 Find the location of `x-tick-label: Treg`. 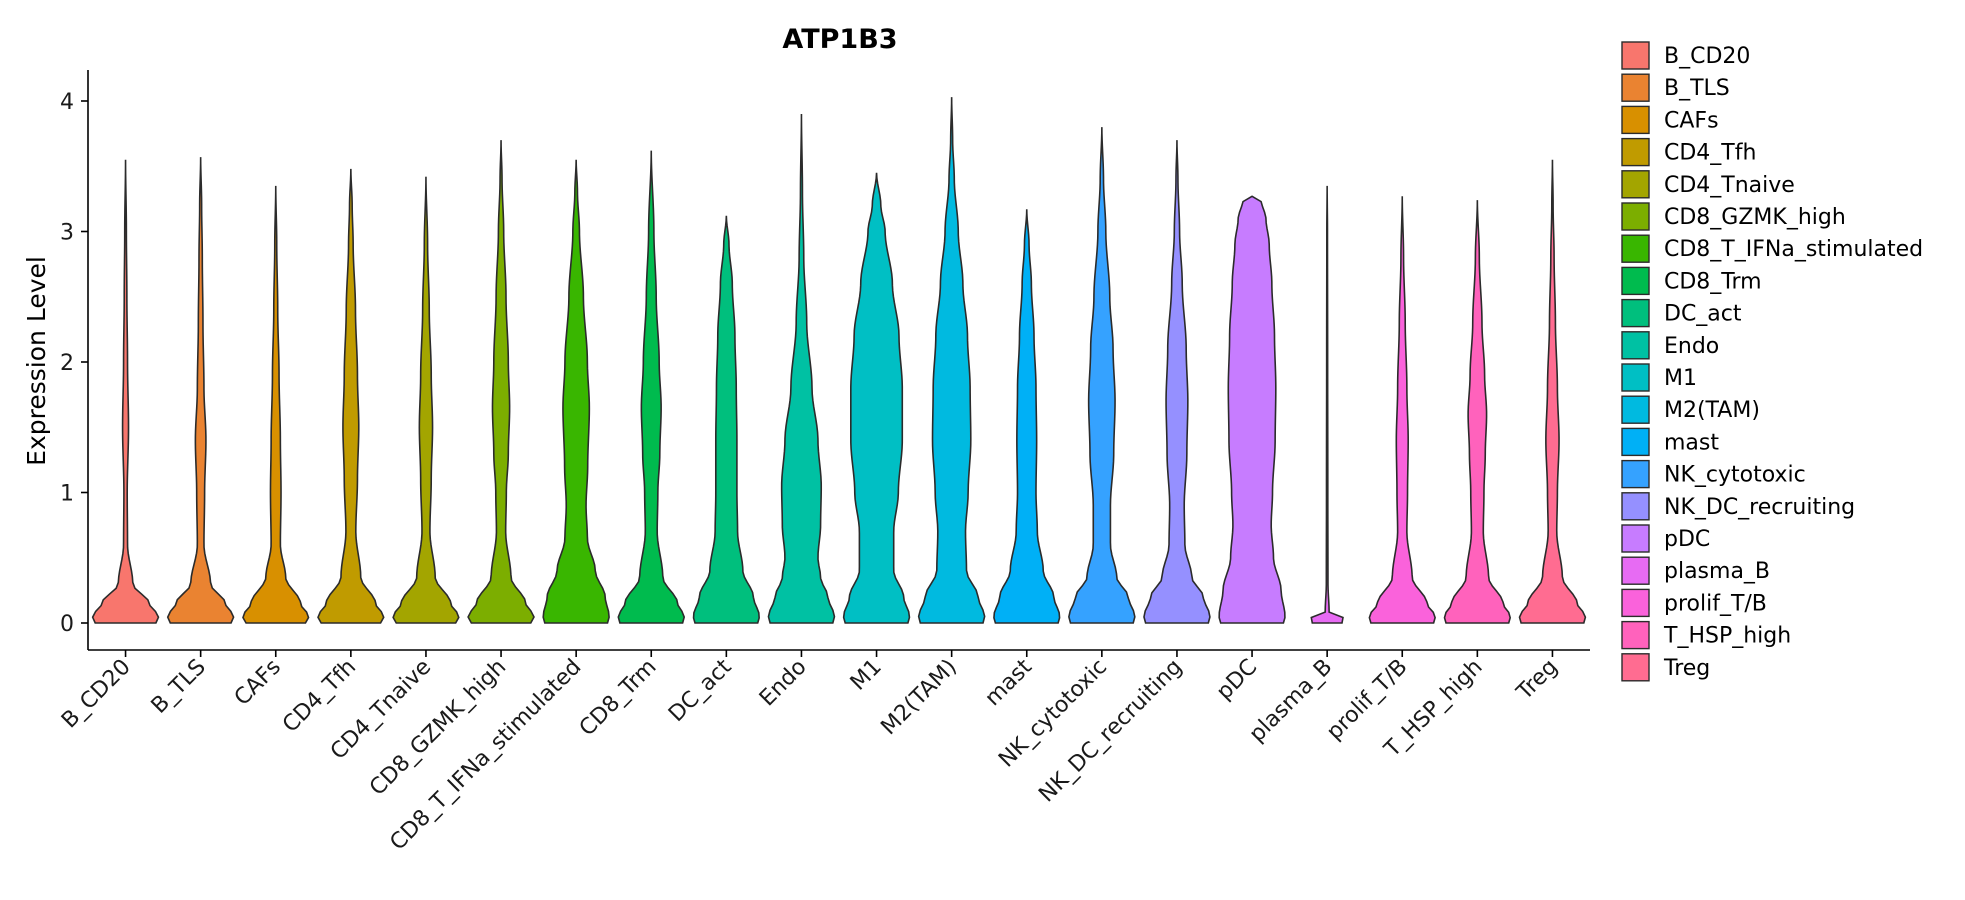

x-tick-label: Treg is located at coordinates (1537, 680).